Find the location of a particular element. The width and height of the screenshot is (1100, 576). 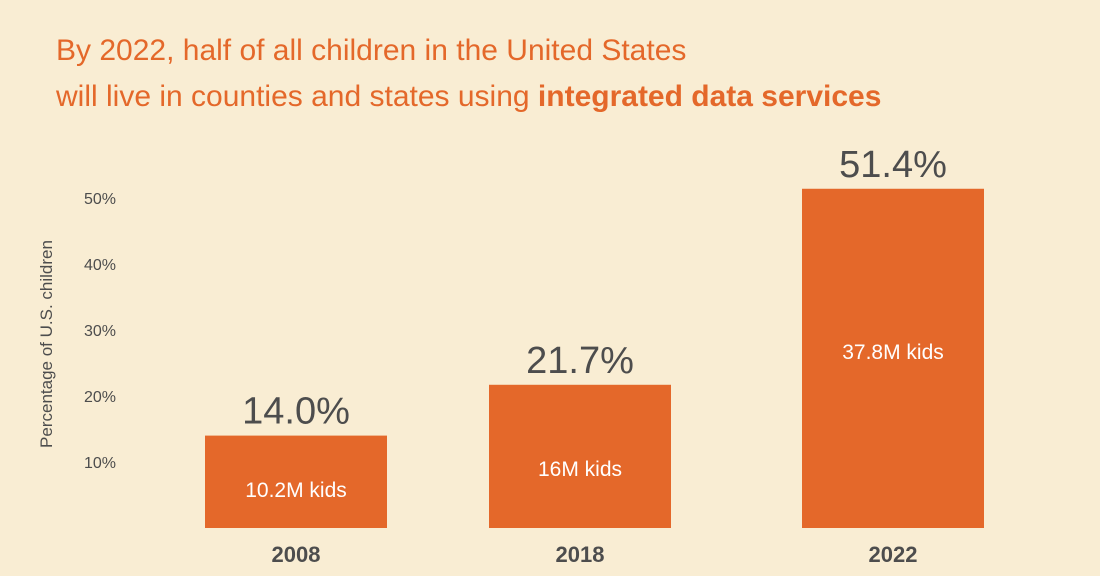

bar-inner-label: 37.8M kids is located at coordinates (893, 352).